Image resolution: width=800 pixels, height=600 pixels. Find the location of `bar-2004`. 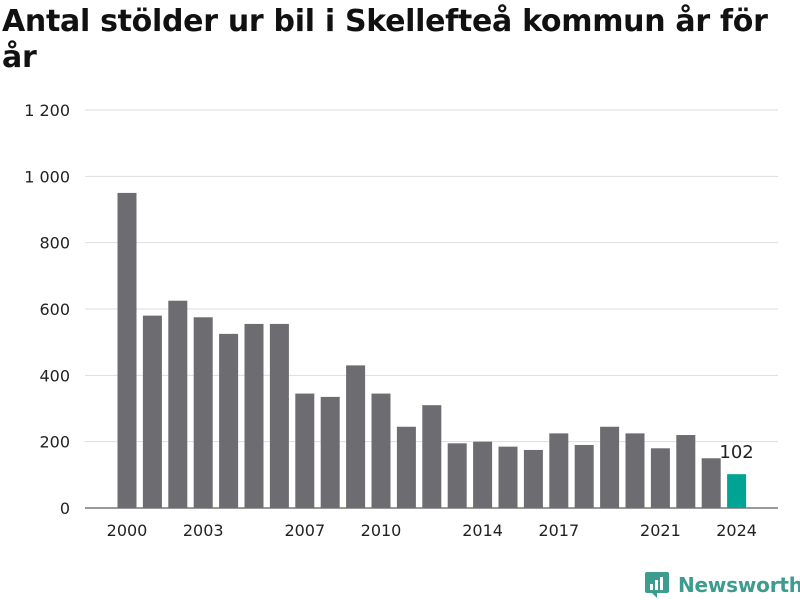

bar-2004 is located at coordinates (229, 420).